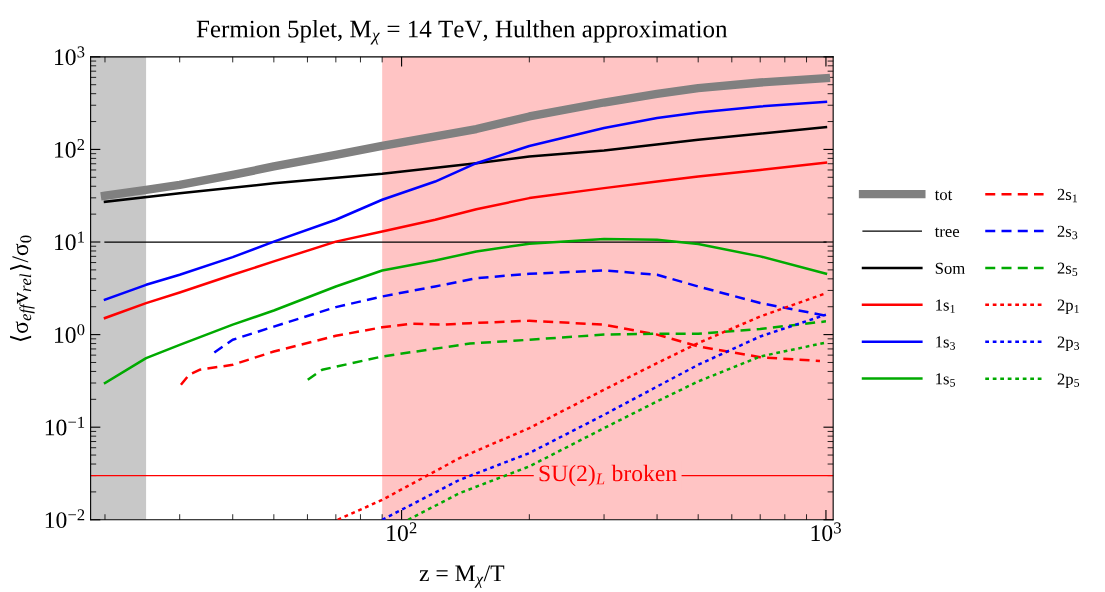 Image resolution: width=1105 pixels, height=592 pixels. I want to click on legend-label: 1s$_{5}$, so click(946, 380).